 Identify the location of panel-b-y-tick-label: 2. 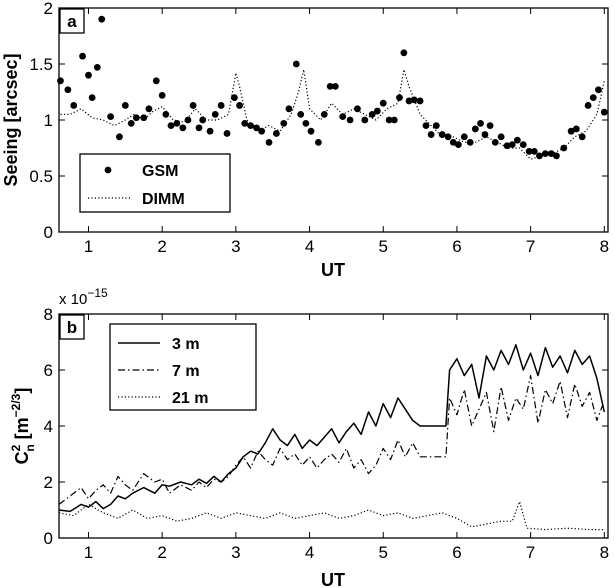
(48, 482).